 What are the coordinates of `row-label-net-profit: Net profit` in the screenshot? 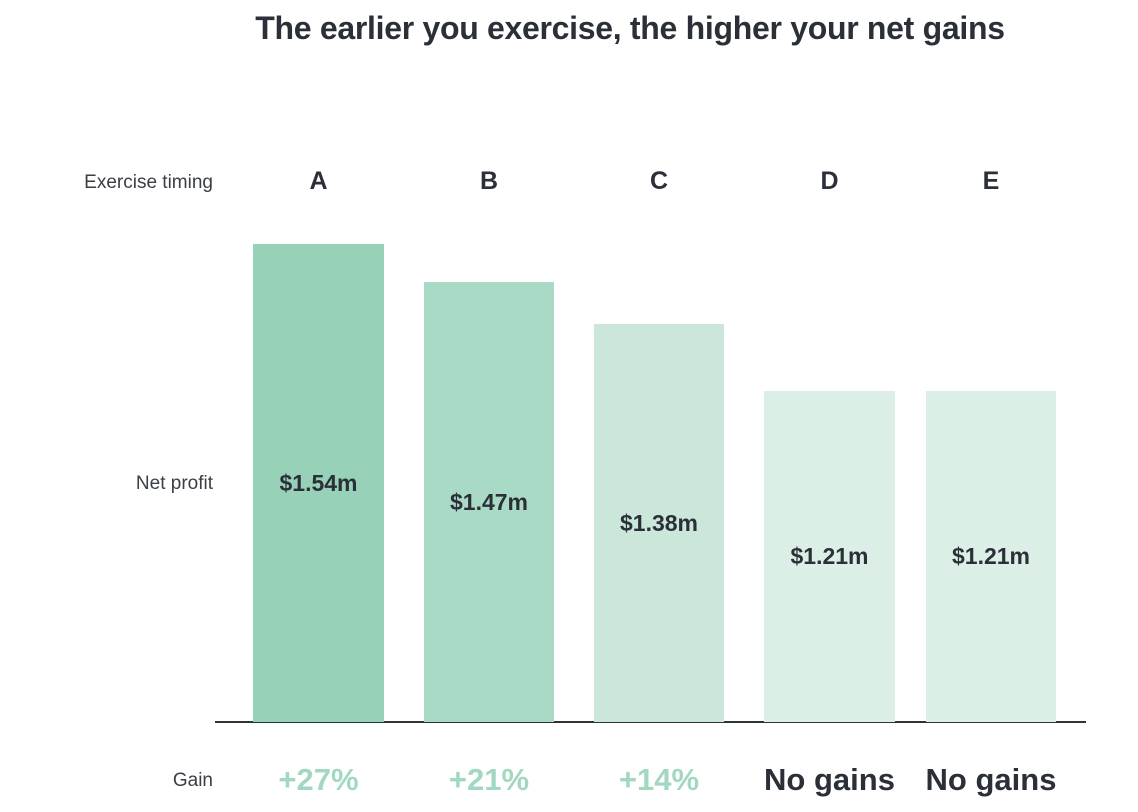 It's located at (174, 483).